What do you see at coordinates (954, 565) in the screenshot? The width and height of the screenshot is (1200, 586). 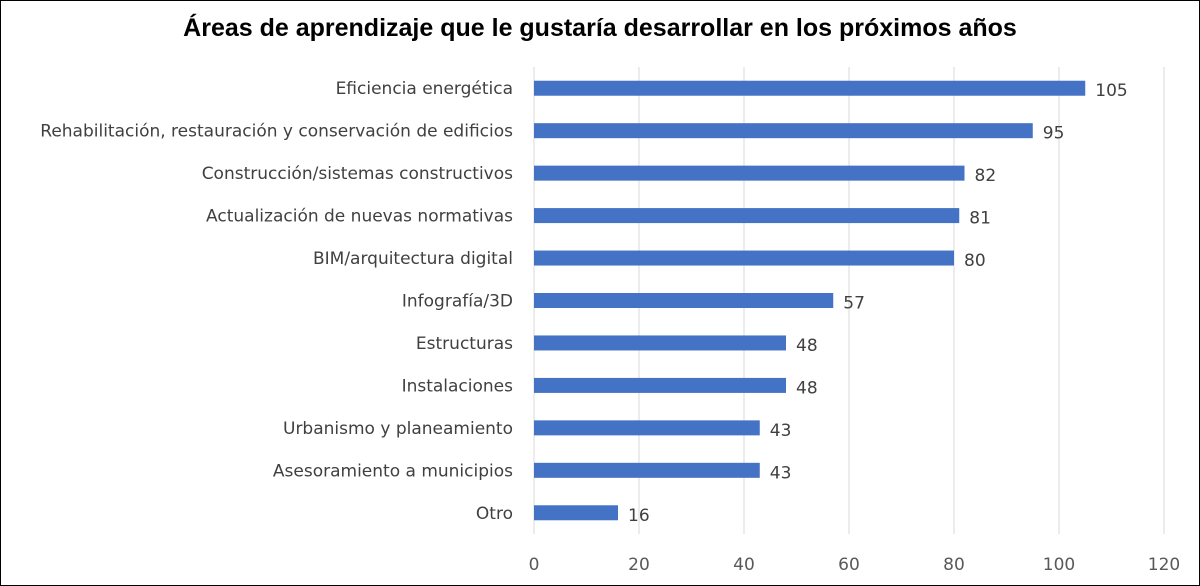 I see `x-tick-label: 80` at bounding box center [954, 565].